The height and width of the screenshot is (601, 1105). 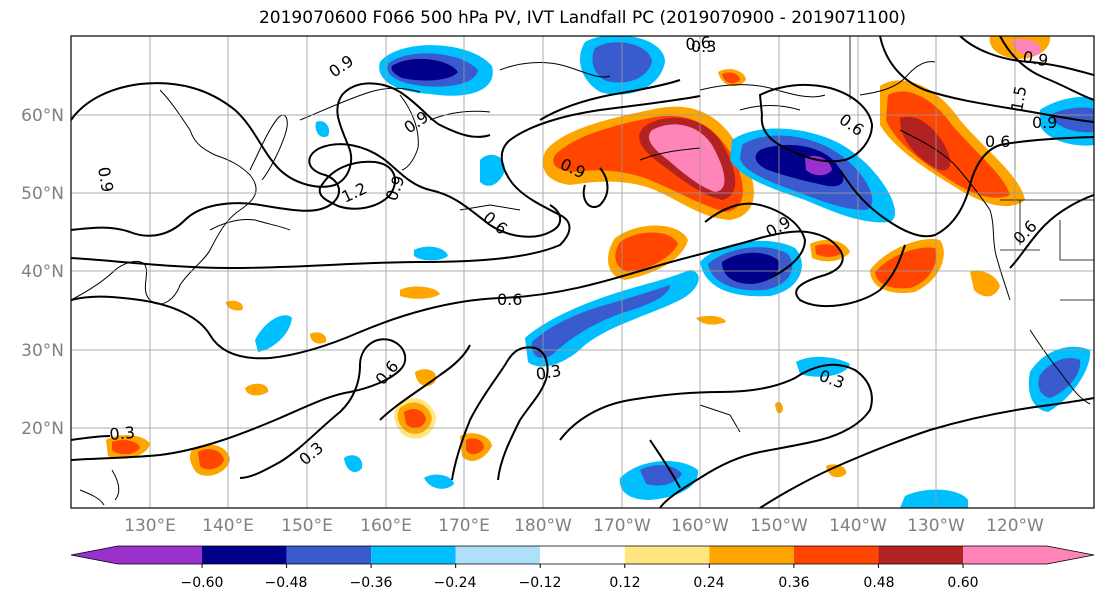 I want to click on colorbar-tick-label: −0.48, so click(x=286, y=583).